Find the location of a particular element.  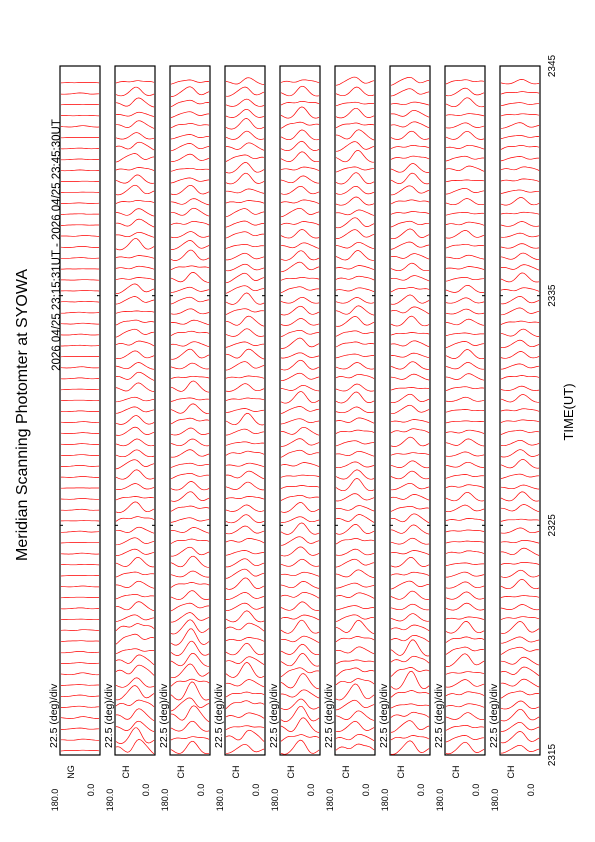

panel: 22.5 (deg)/div 180.0 CH 0.0 is located at coordinates (459, 438).